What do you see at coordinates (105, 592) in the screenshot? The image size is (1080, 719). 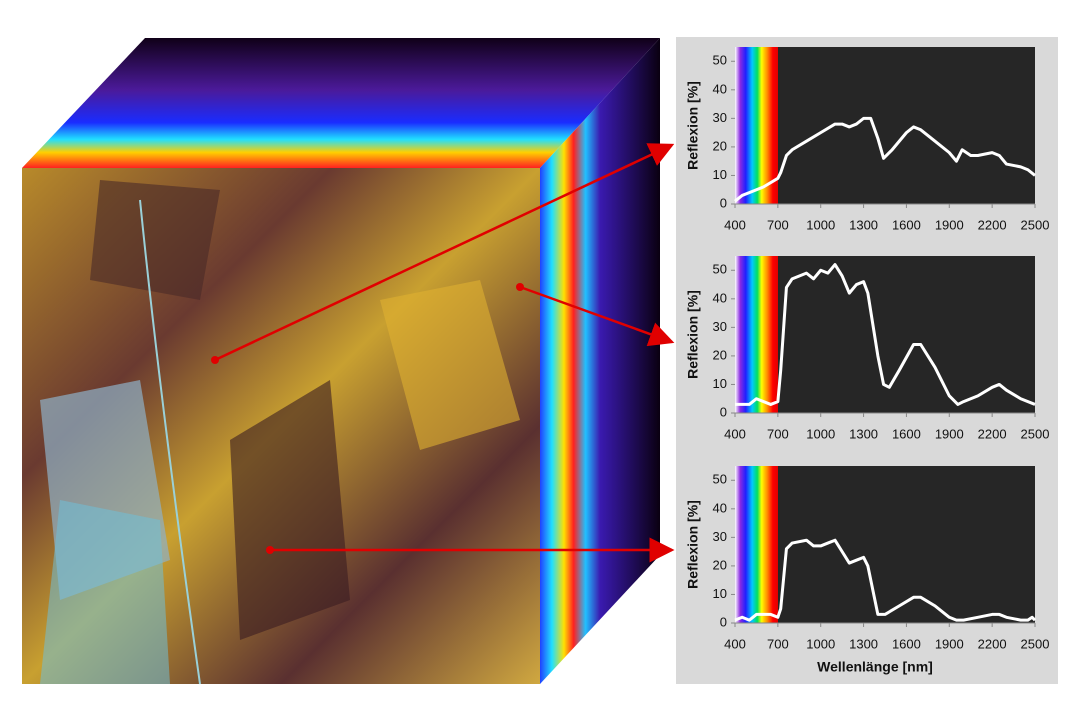 I see `field` at bounding box center [105, 592].